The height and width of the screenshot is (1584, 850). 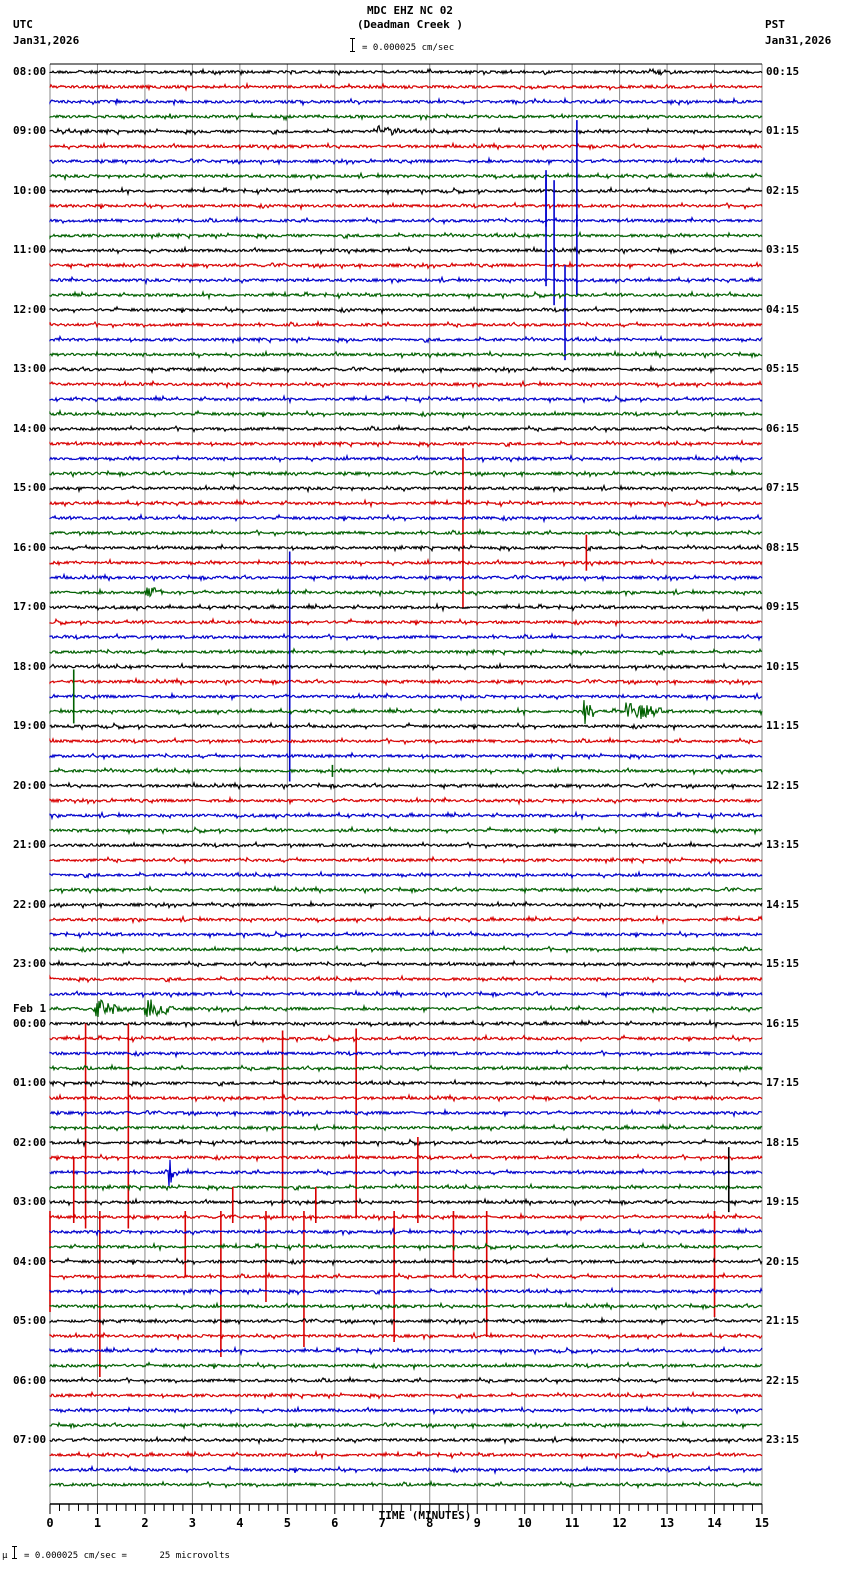 I want to click on utc-hour-label: 21:00, so click(x=30, y=845).